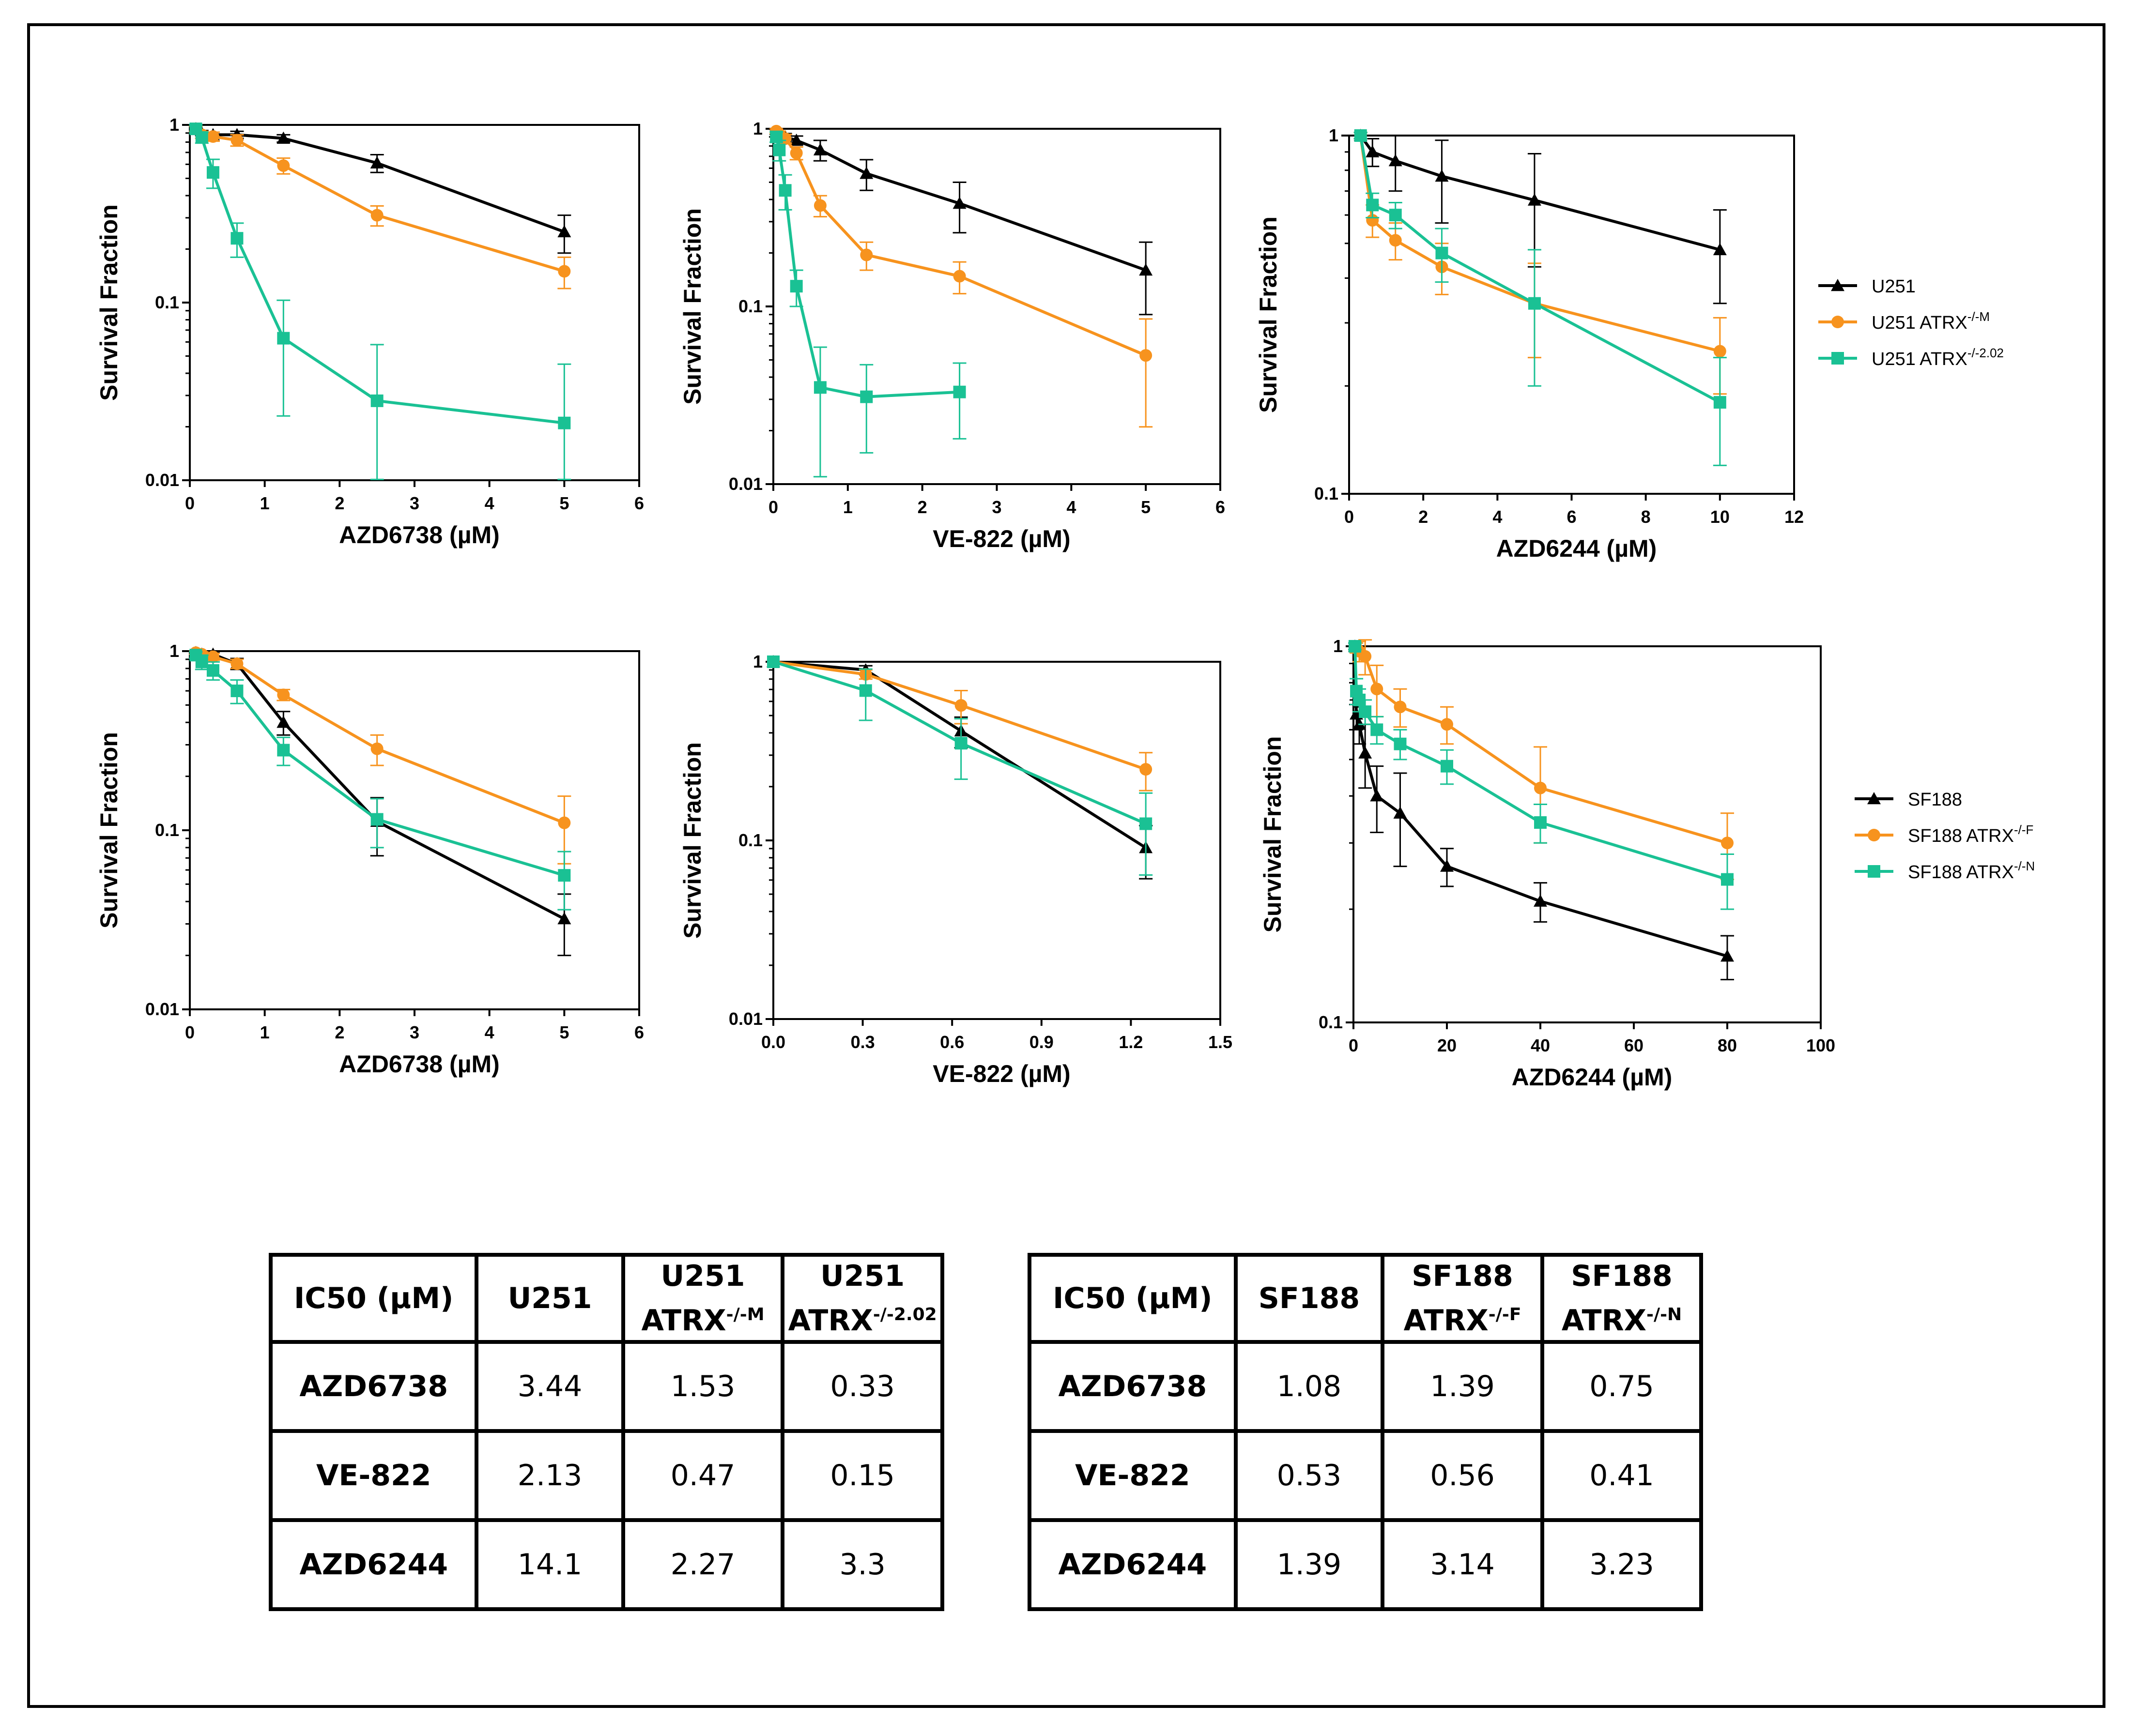 The height and width of the screenshot is (1736, 2135). Describe the element at coordinates (550, 1564) in the screenshot. I see `table-cell: 14.1` at that location.